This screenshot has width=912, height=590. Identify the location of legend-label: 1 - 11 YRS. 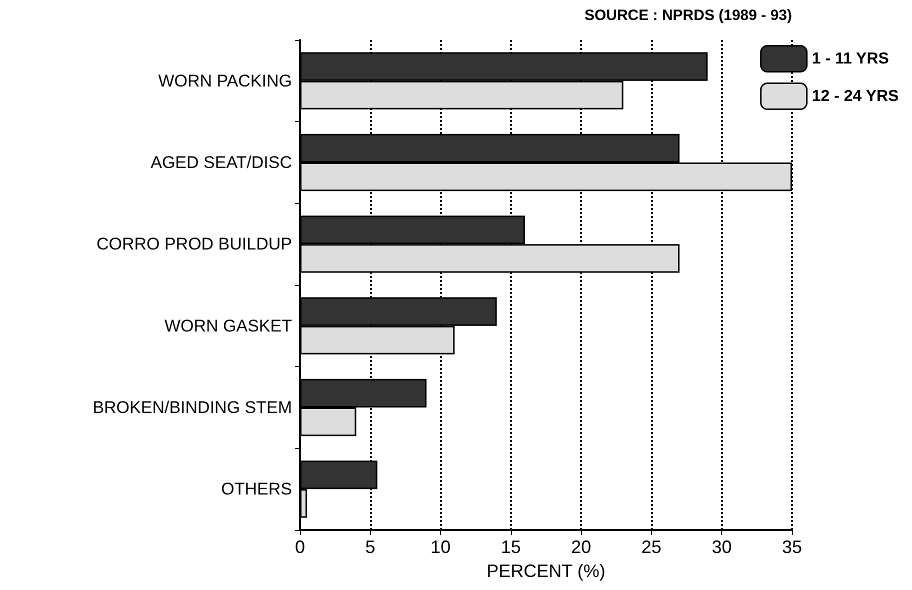
(851, 59).